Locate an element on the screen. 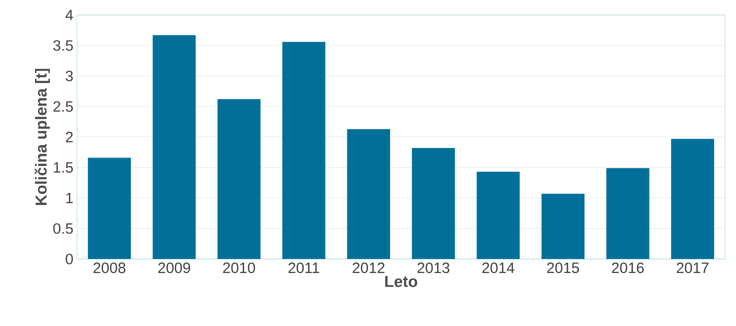 The width and height of the screenshot is (736, 326). x-tick-label: 2008 is located at coordinates (110, 268).